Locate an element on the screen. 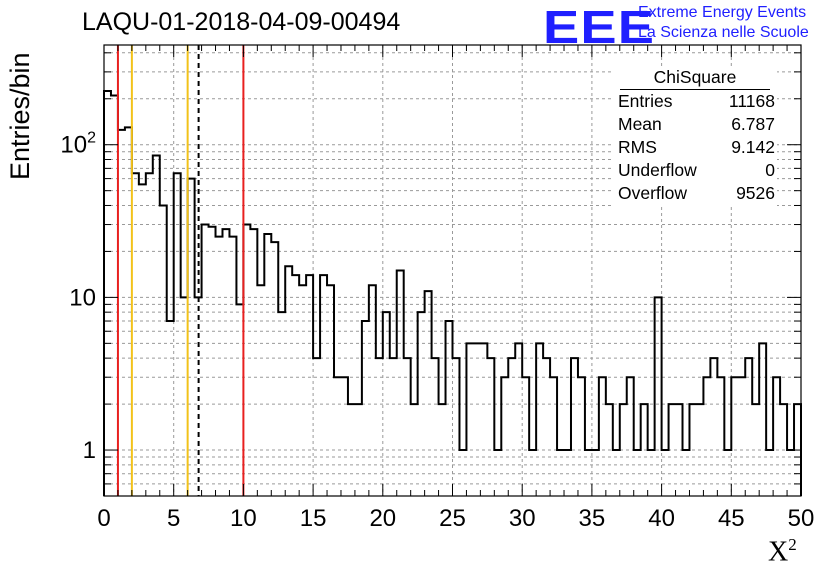 The width and height of the screenshot is (836, 572). stats-value: 0 is located at coordinates (770, 170).